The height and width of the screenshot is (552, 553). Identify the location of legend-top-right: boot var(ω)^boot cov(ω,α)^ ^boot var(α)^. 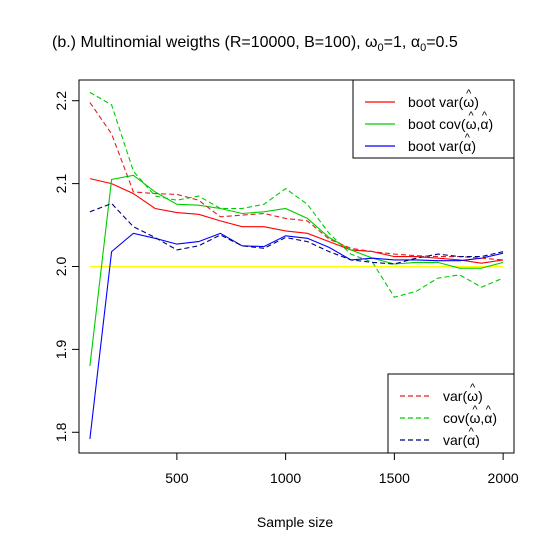
(433, 119).